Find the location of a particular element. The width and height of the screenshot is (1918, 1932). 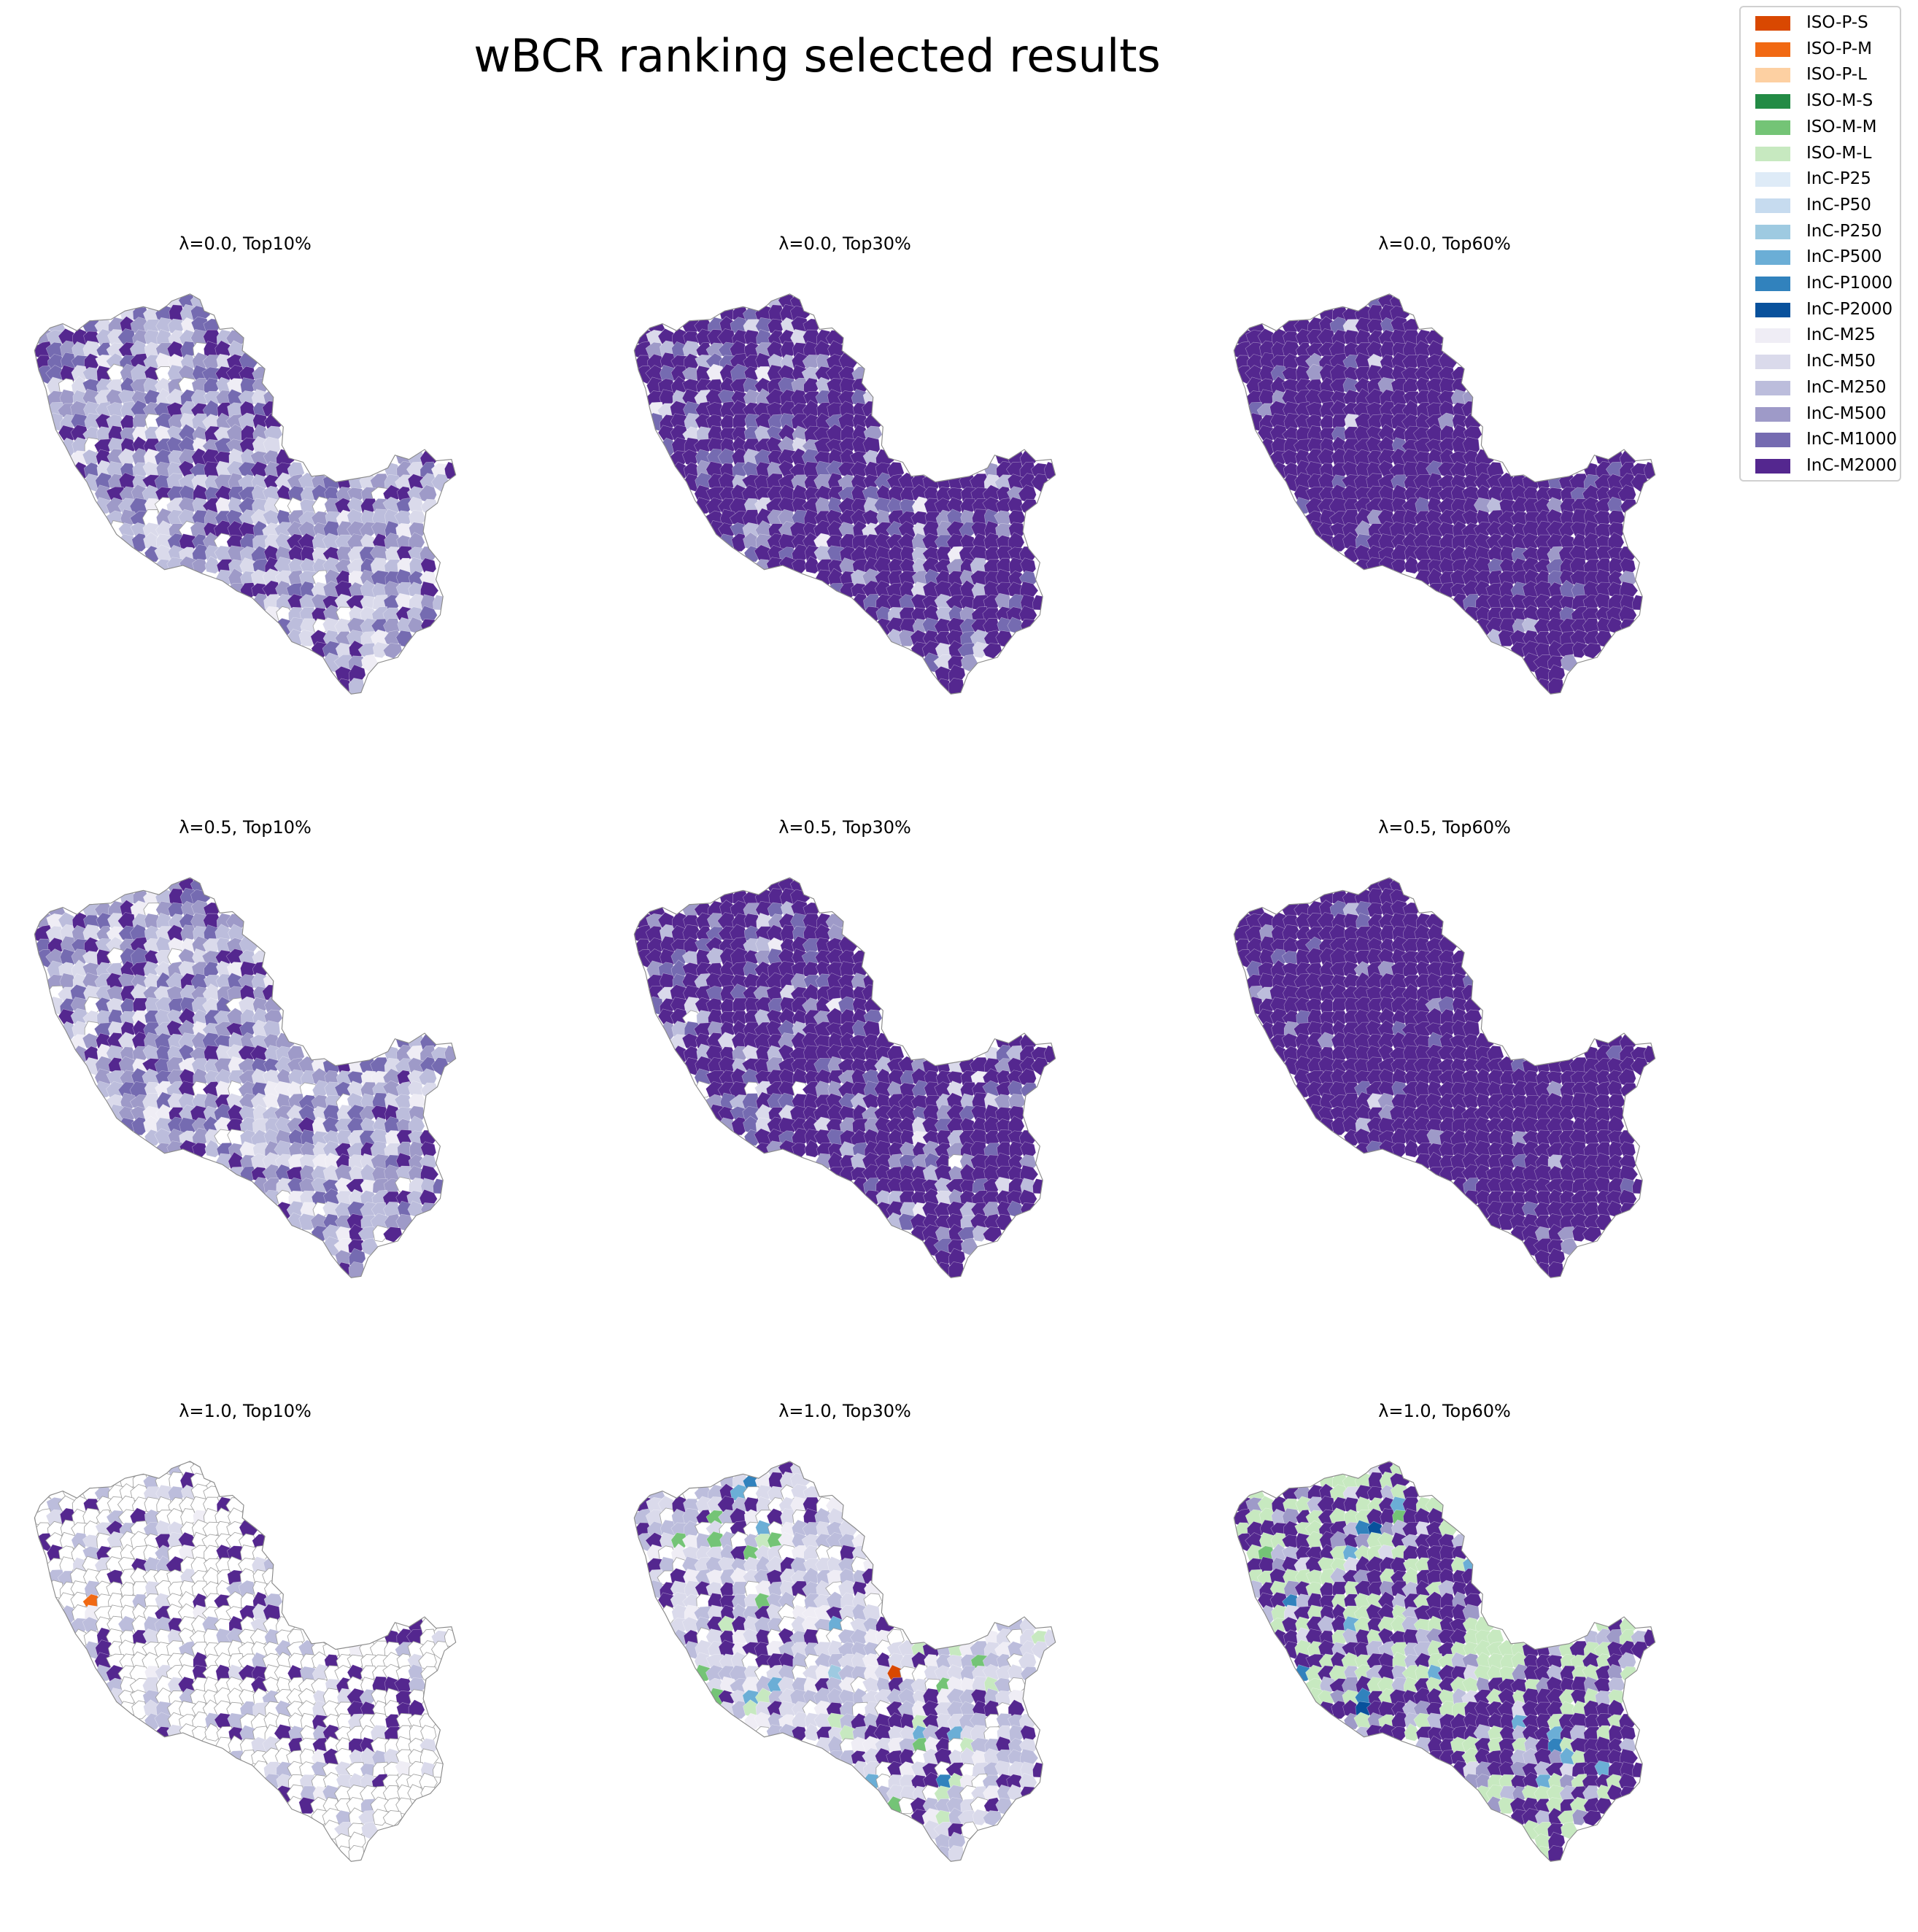

map-panel: λ=1.0, Top30% is located at coordinates (845, 1656).